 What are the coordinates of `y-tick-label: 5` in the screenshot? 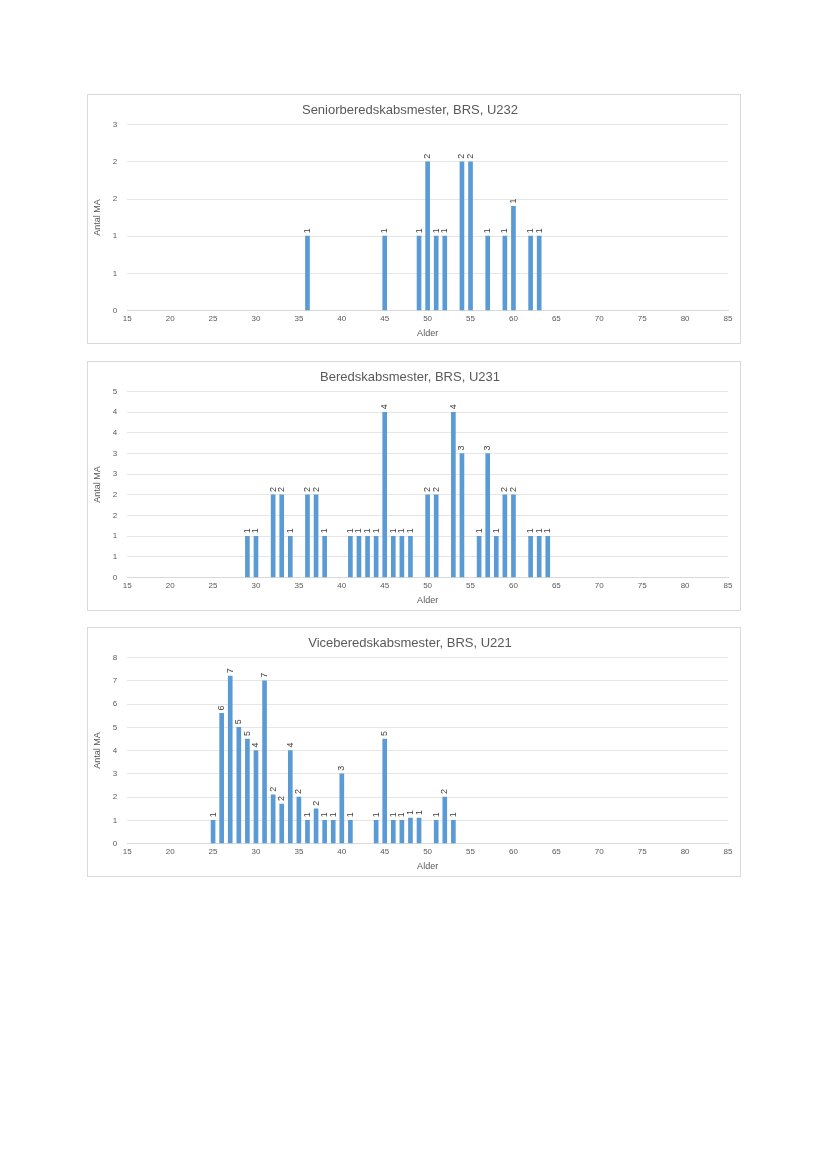 It's located at (115, 391).